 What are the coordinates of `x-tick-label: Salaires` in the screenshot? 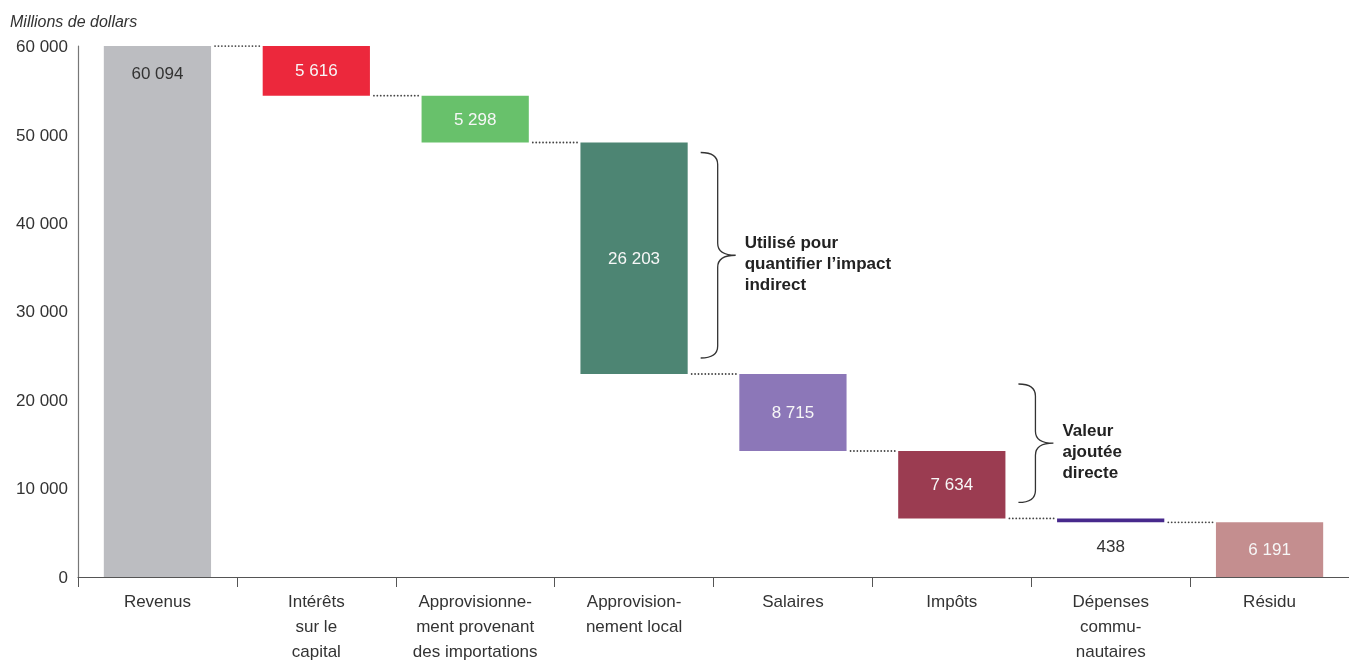 It's located at (793, 601).